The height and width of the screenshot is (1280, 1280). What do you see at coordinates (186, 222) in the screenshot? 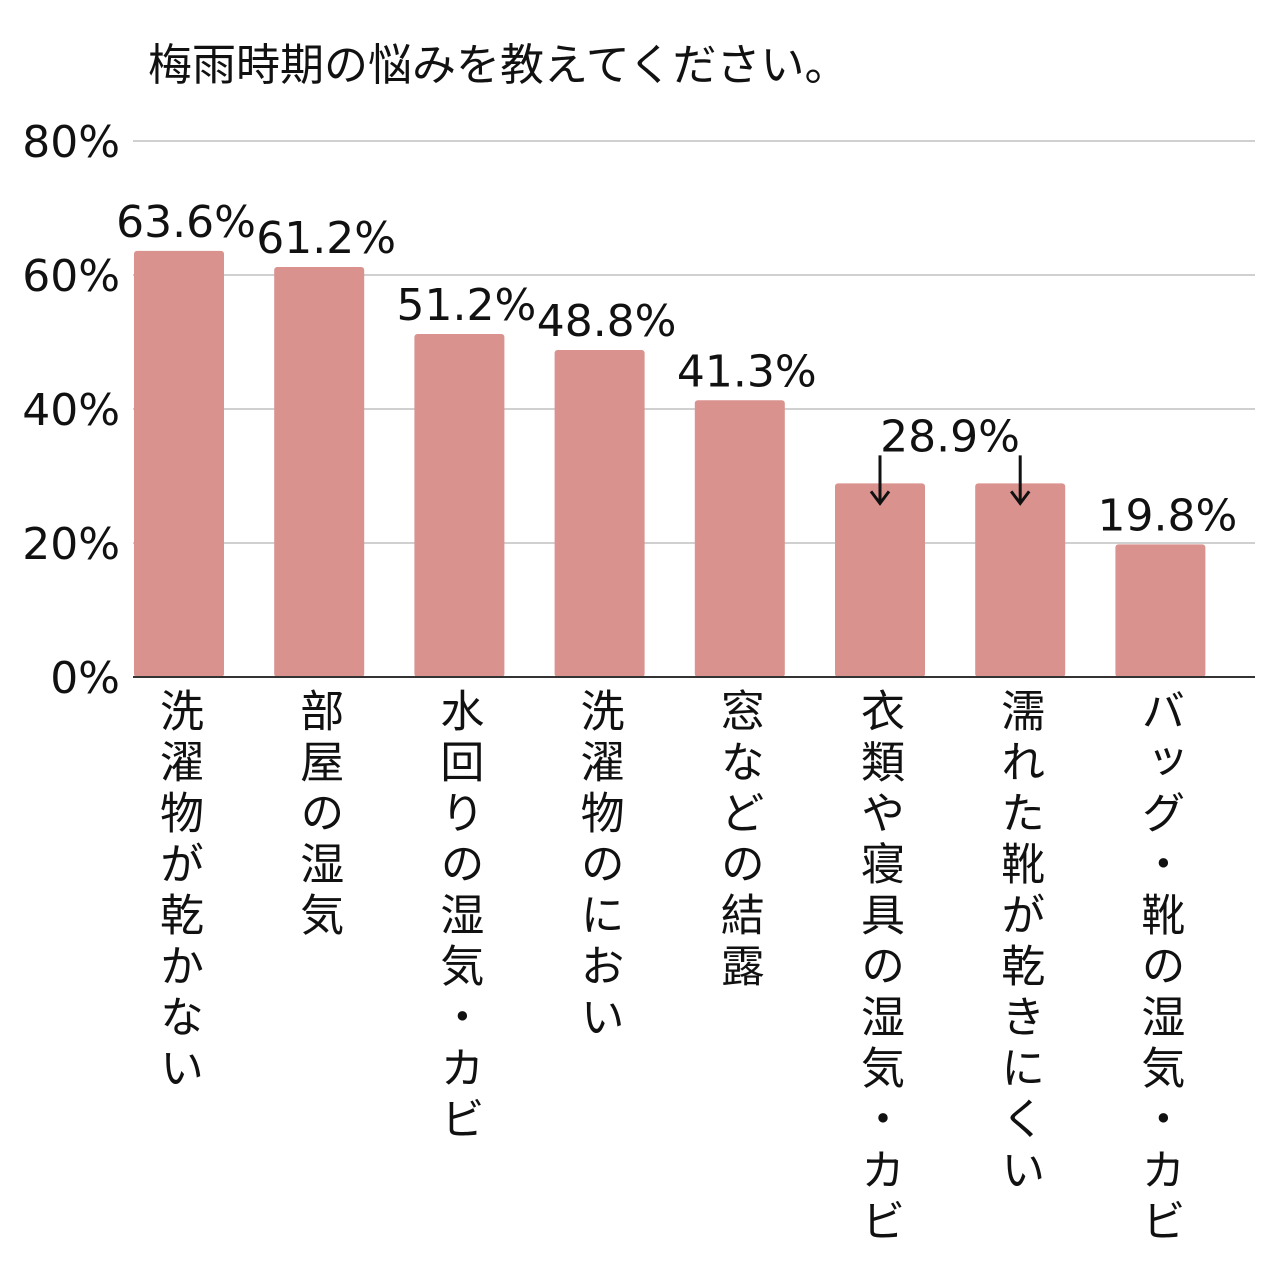
I see `data-label: 63.6%` at bounding box center [186, 222].